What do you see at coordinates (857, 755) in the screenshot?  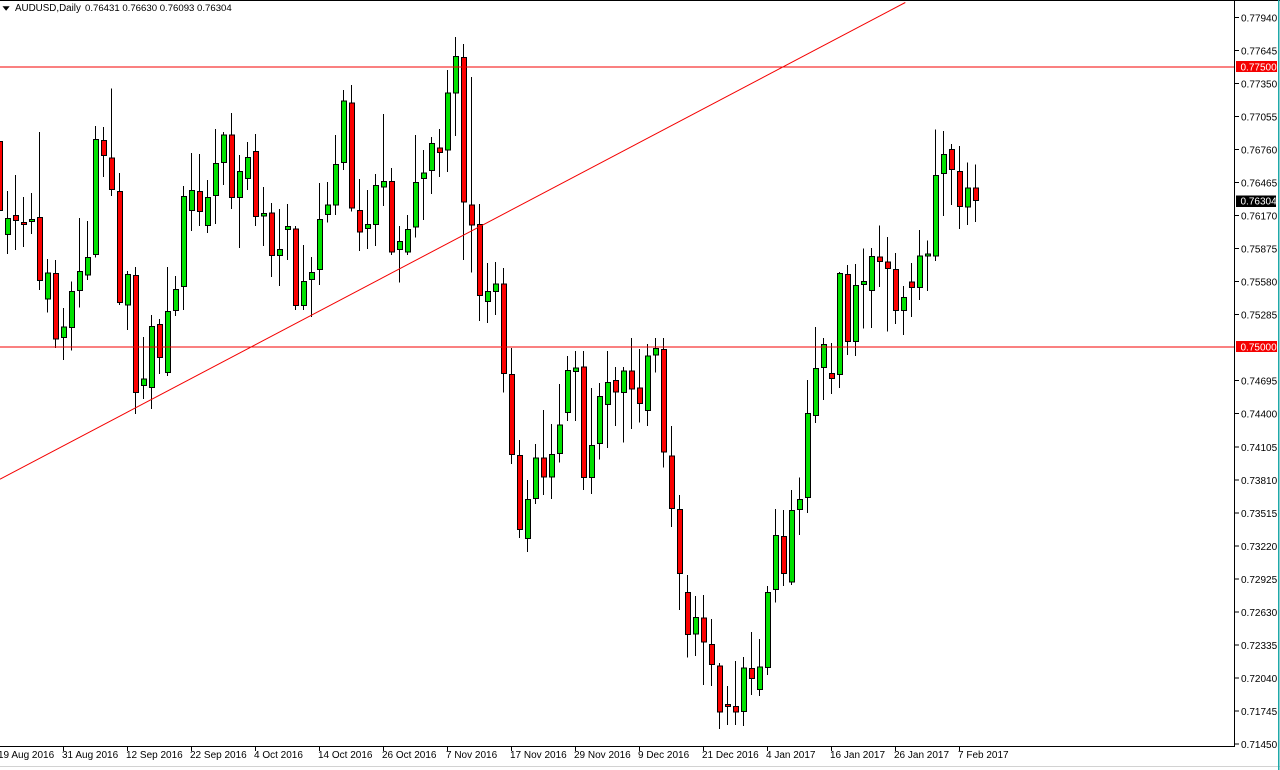 I see `svg-text: 16 Jan 2017` at bounding box center [857, 755].